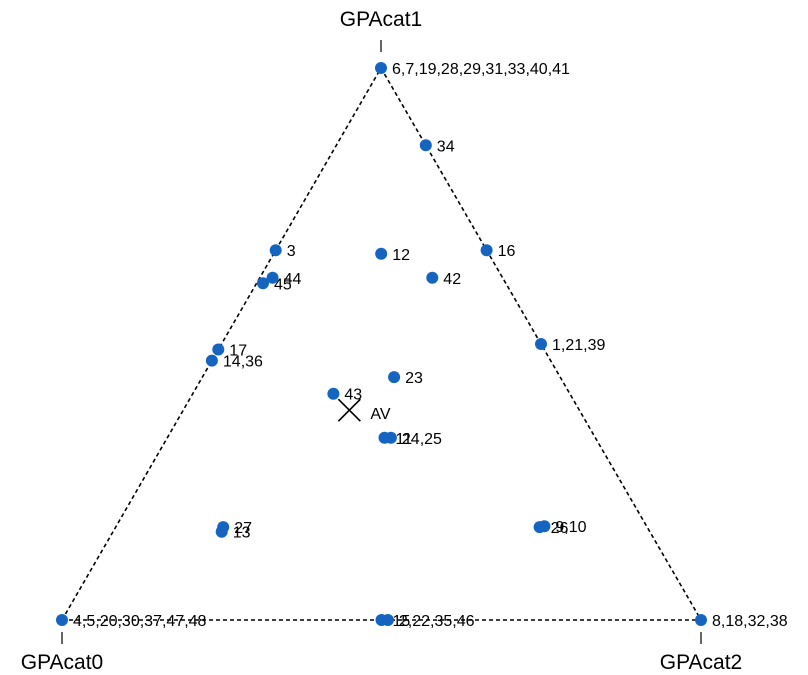 This screenshot has height=675, width=808. Describe the element at coordinates (293, 279) in the screenshot. I see `point-44-label: 44` at that location.